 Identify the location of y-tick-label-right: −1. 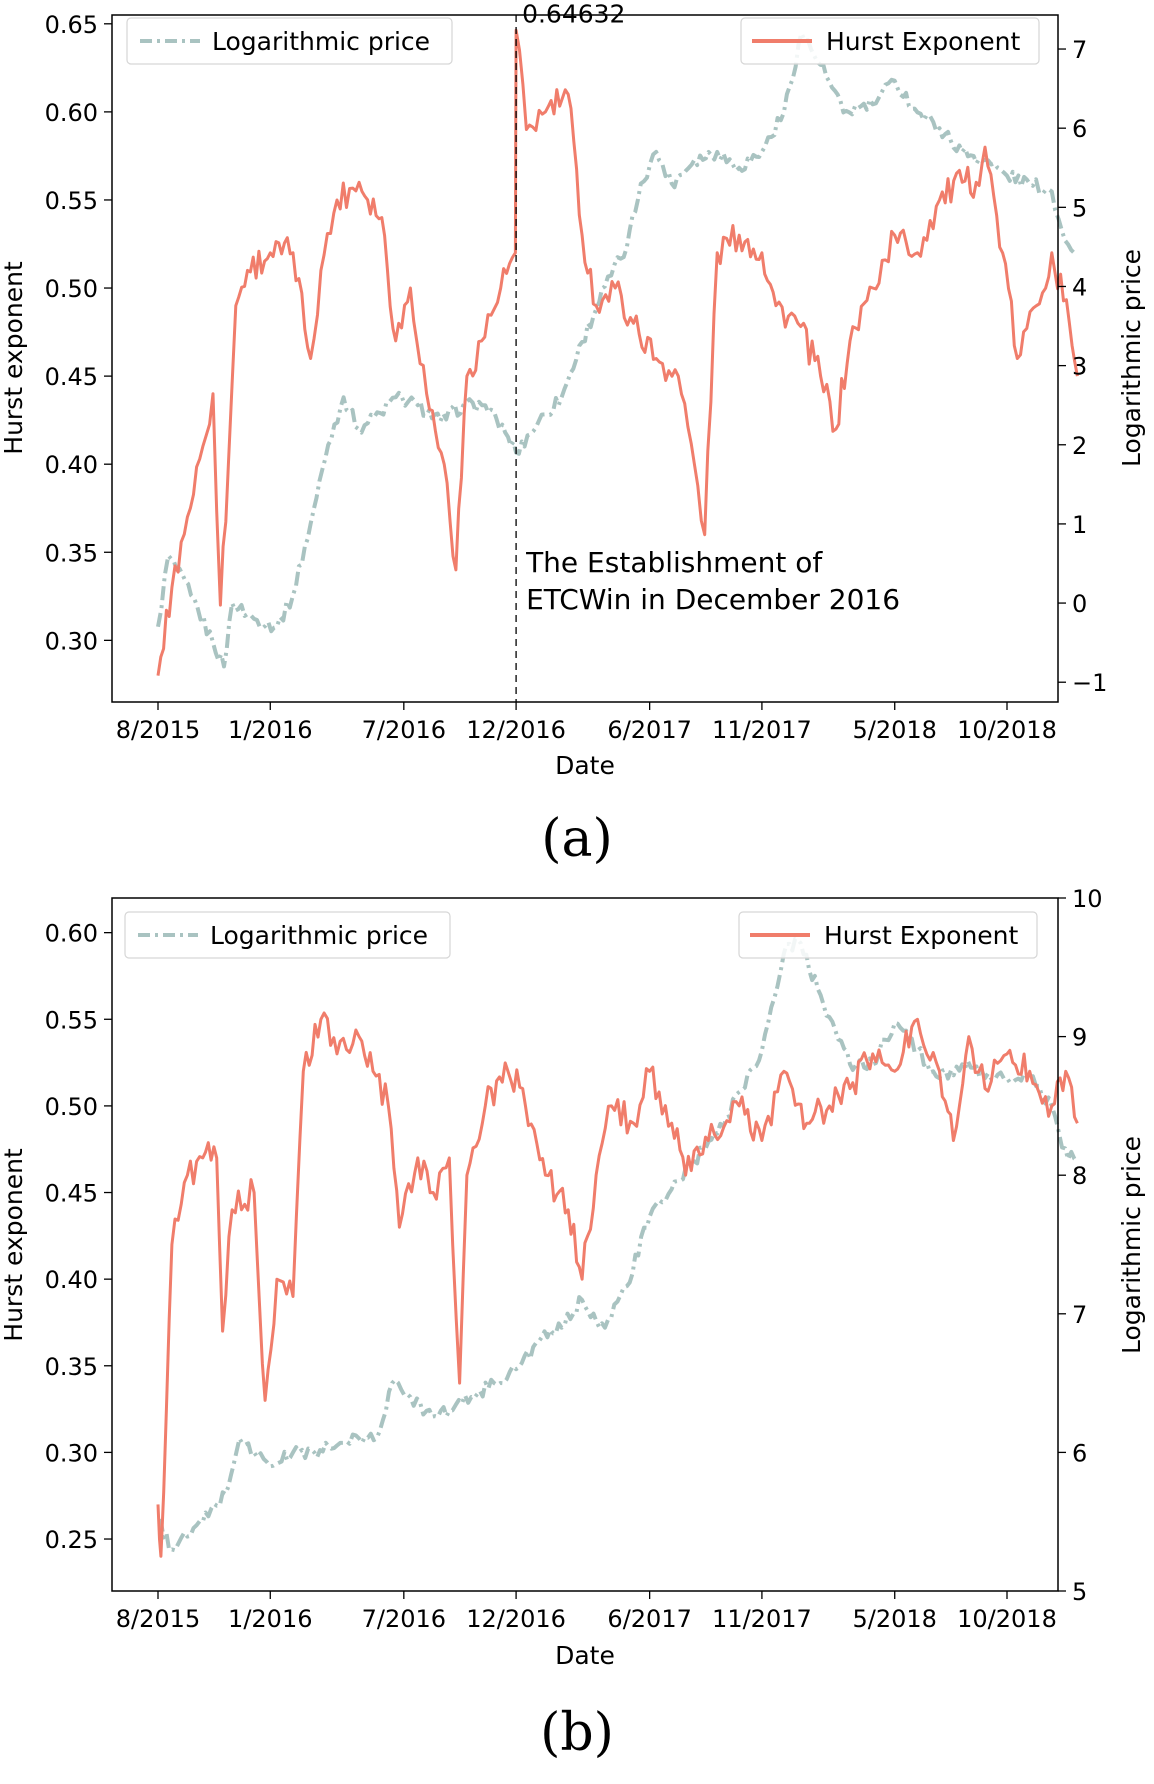
(1089, 683).